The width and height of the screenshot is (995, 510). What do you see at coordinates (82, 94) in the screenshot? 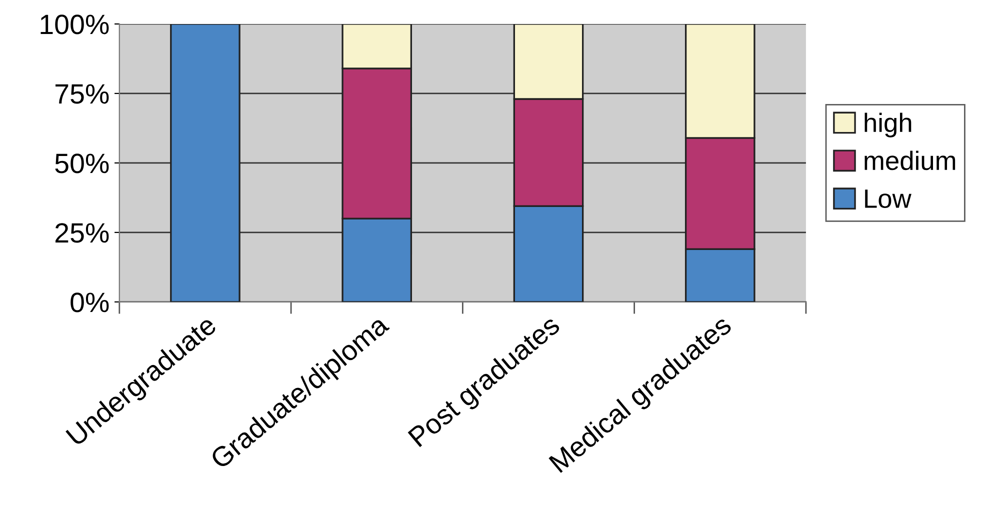
I see `y-tick-label: 75%` at bounding box center [82, 94].